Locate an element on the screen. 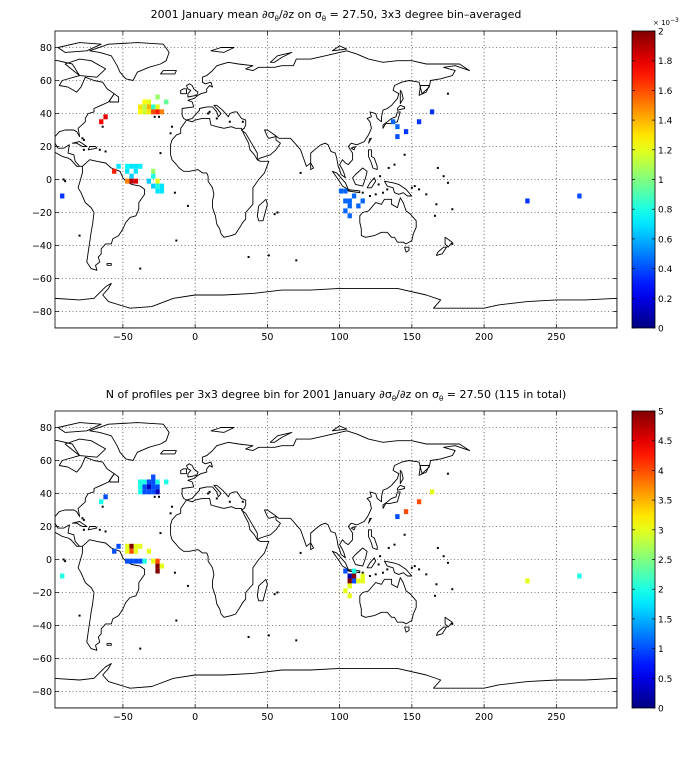 The width and height of the screenshot is (696, 760). colorbar-gradient is located at coordinates (643, 559).